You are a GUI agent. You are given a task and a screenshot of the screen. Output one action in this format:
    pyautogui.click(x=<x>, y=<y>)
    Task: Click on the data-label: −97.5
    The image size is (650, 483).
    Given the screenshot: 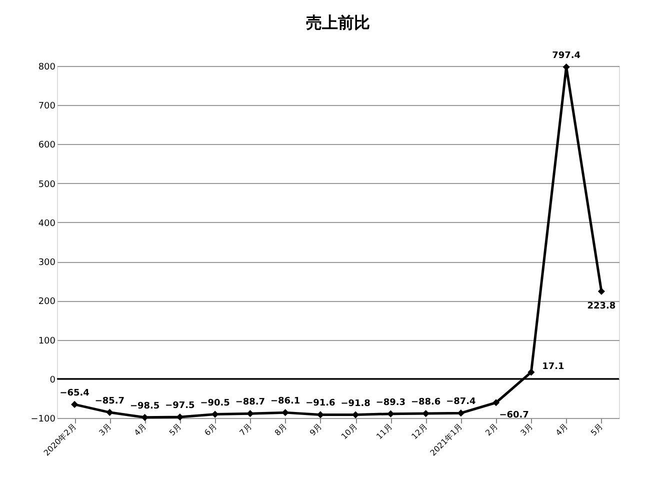 What is the action you would take?
    pyautogui.click(x=180, y=406)
    